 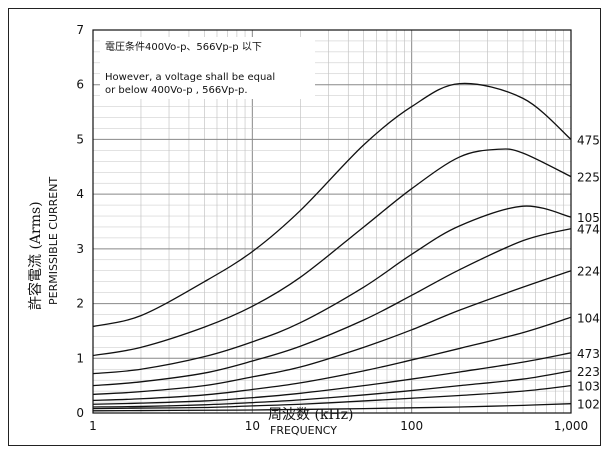 What do you see at coordinates (35, 255) in the screenshot?
I see `y-axis-label: 許容電流 (Arms)` at bounding box center [35, 255].